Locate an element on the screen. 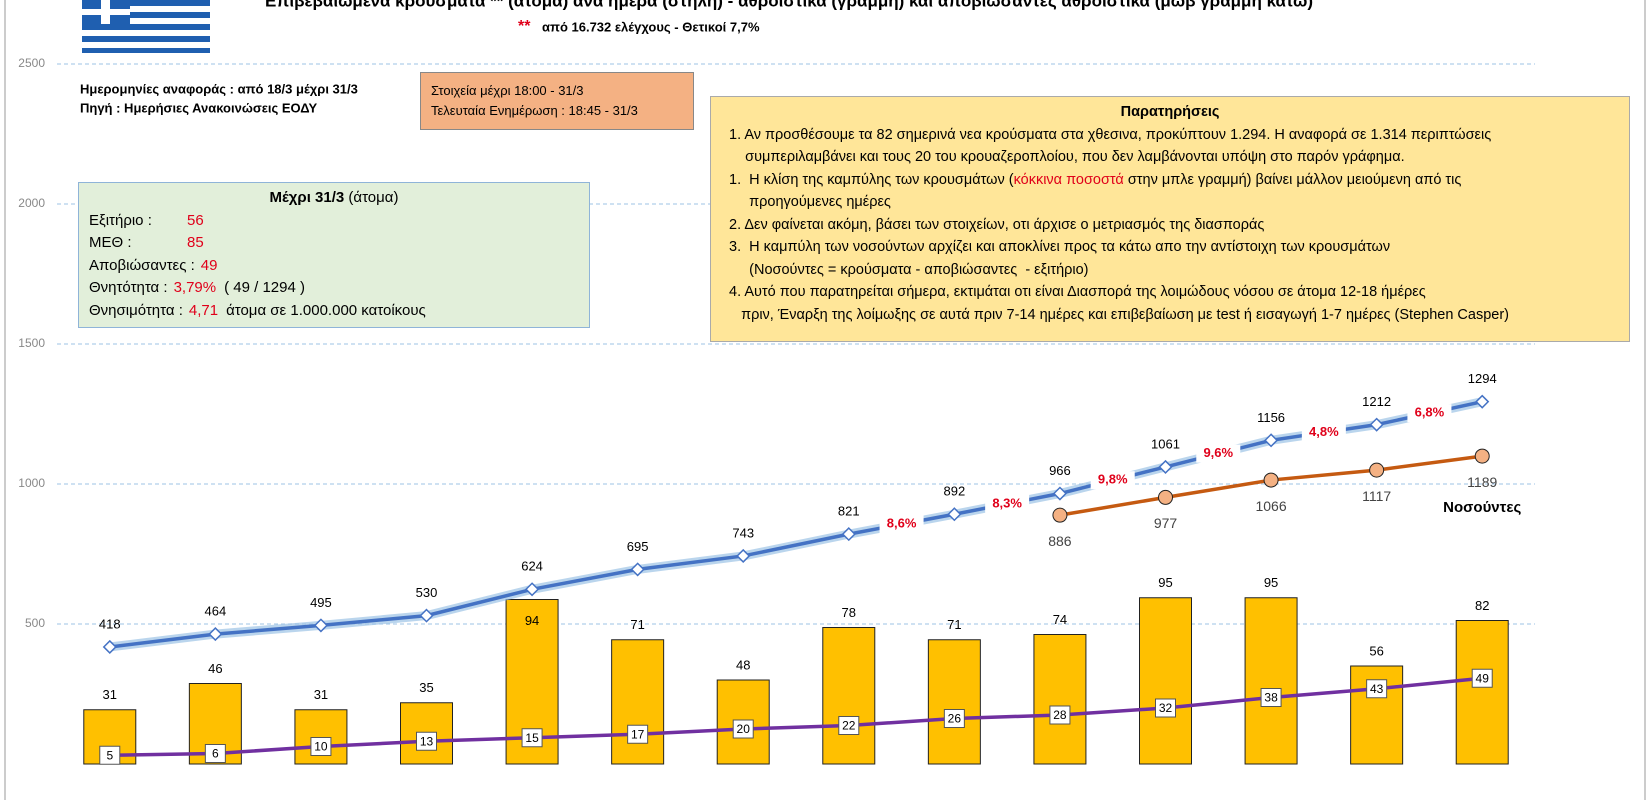 The height and width of the screenshot is (800, 1650). bar-label: 56 is located at coordinates (1376, 650).